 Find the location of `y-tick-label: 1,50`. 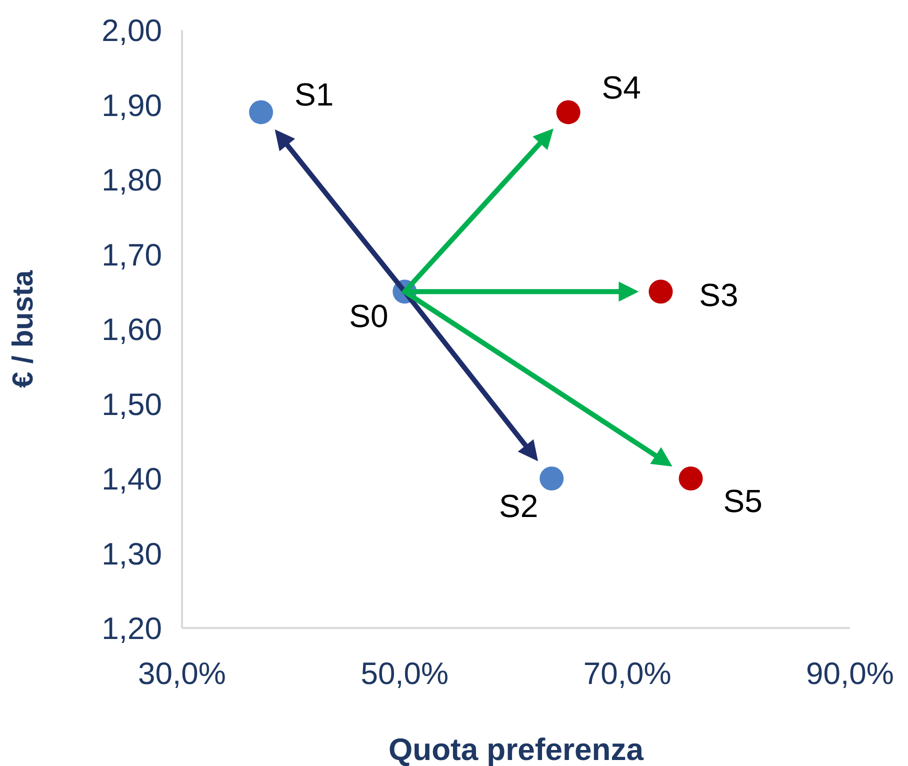

y-tick-label: 1,50 is located at coordinates (132, 404).